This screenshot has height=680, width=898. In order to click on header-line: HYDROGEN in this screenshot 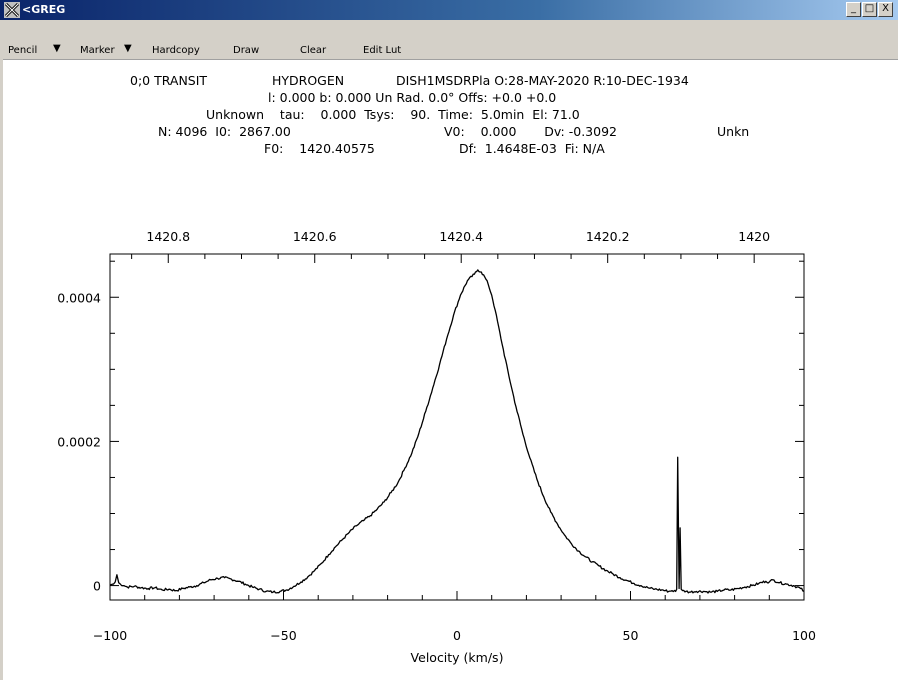, I will do `click(308, 80)`.